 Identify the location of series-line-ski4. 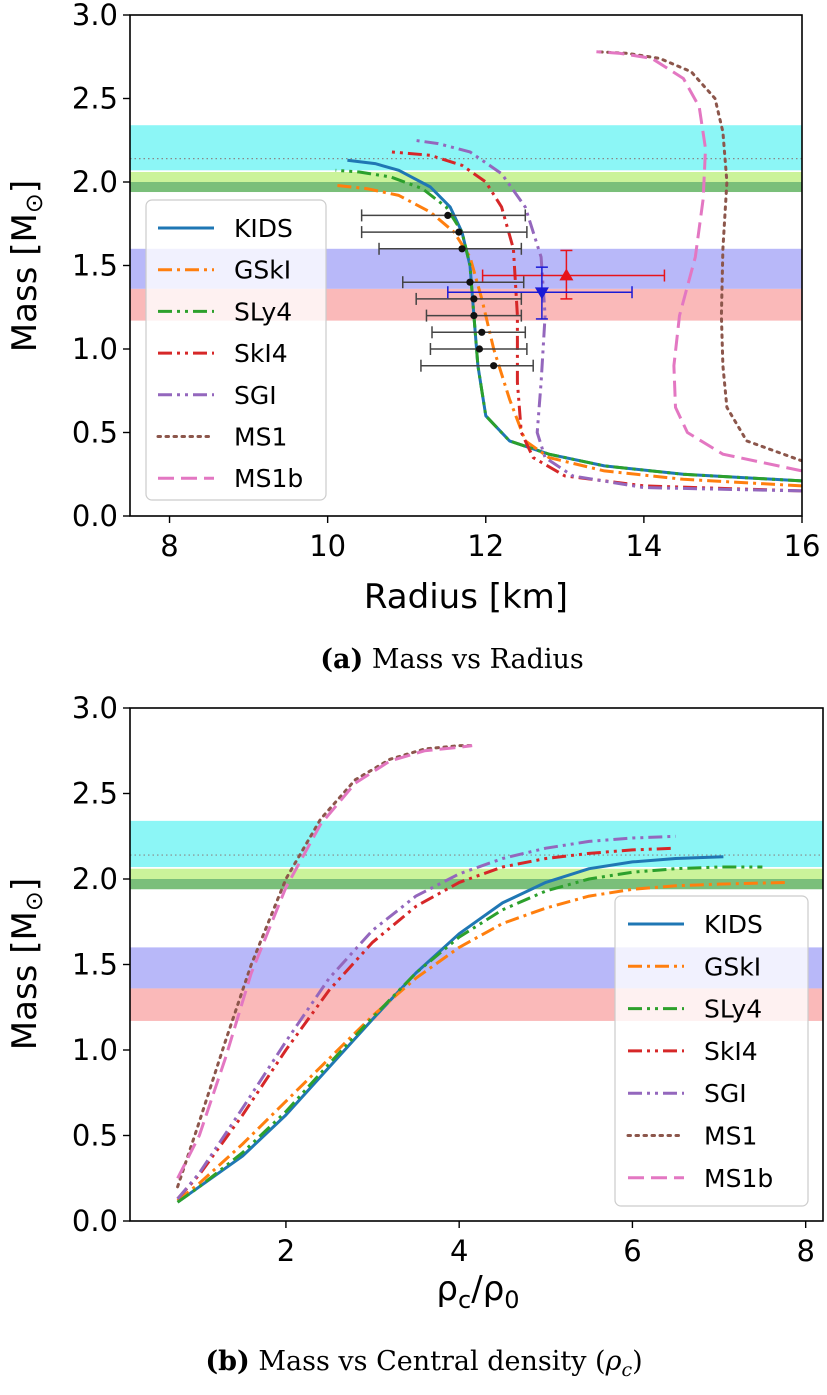
(596, 321).